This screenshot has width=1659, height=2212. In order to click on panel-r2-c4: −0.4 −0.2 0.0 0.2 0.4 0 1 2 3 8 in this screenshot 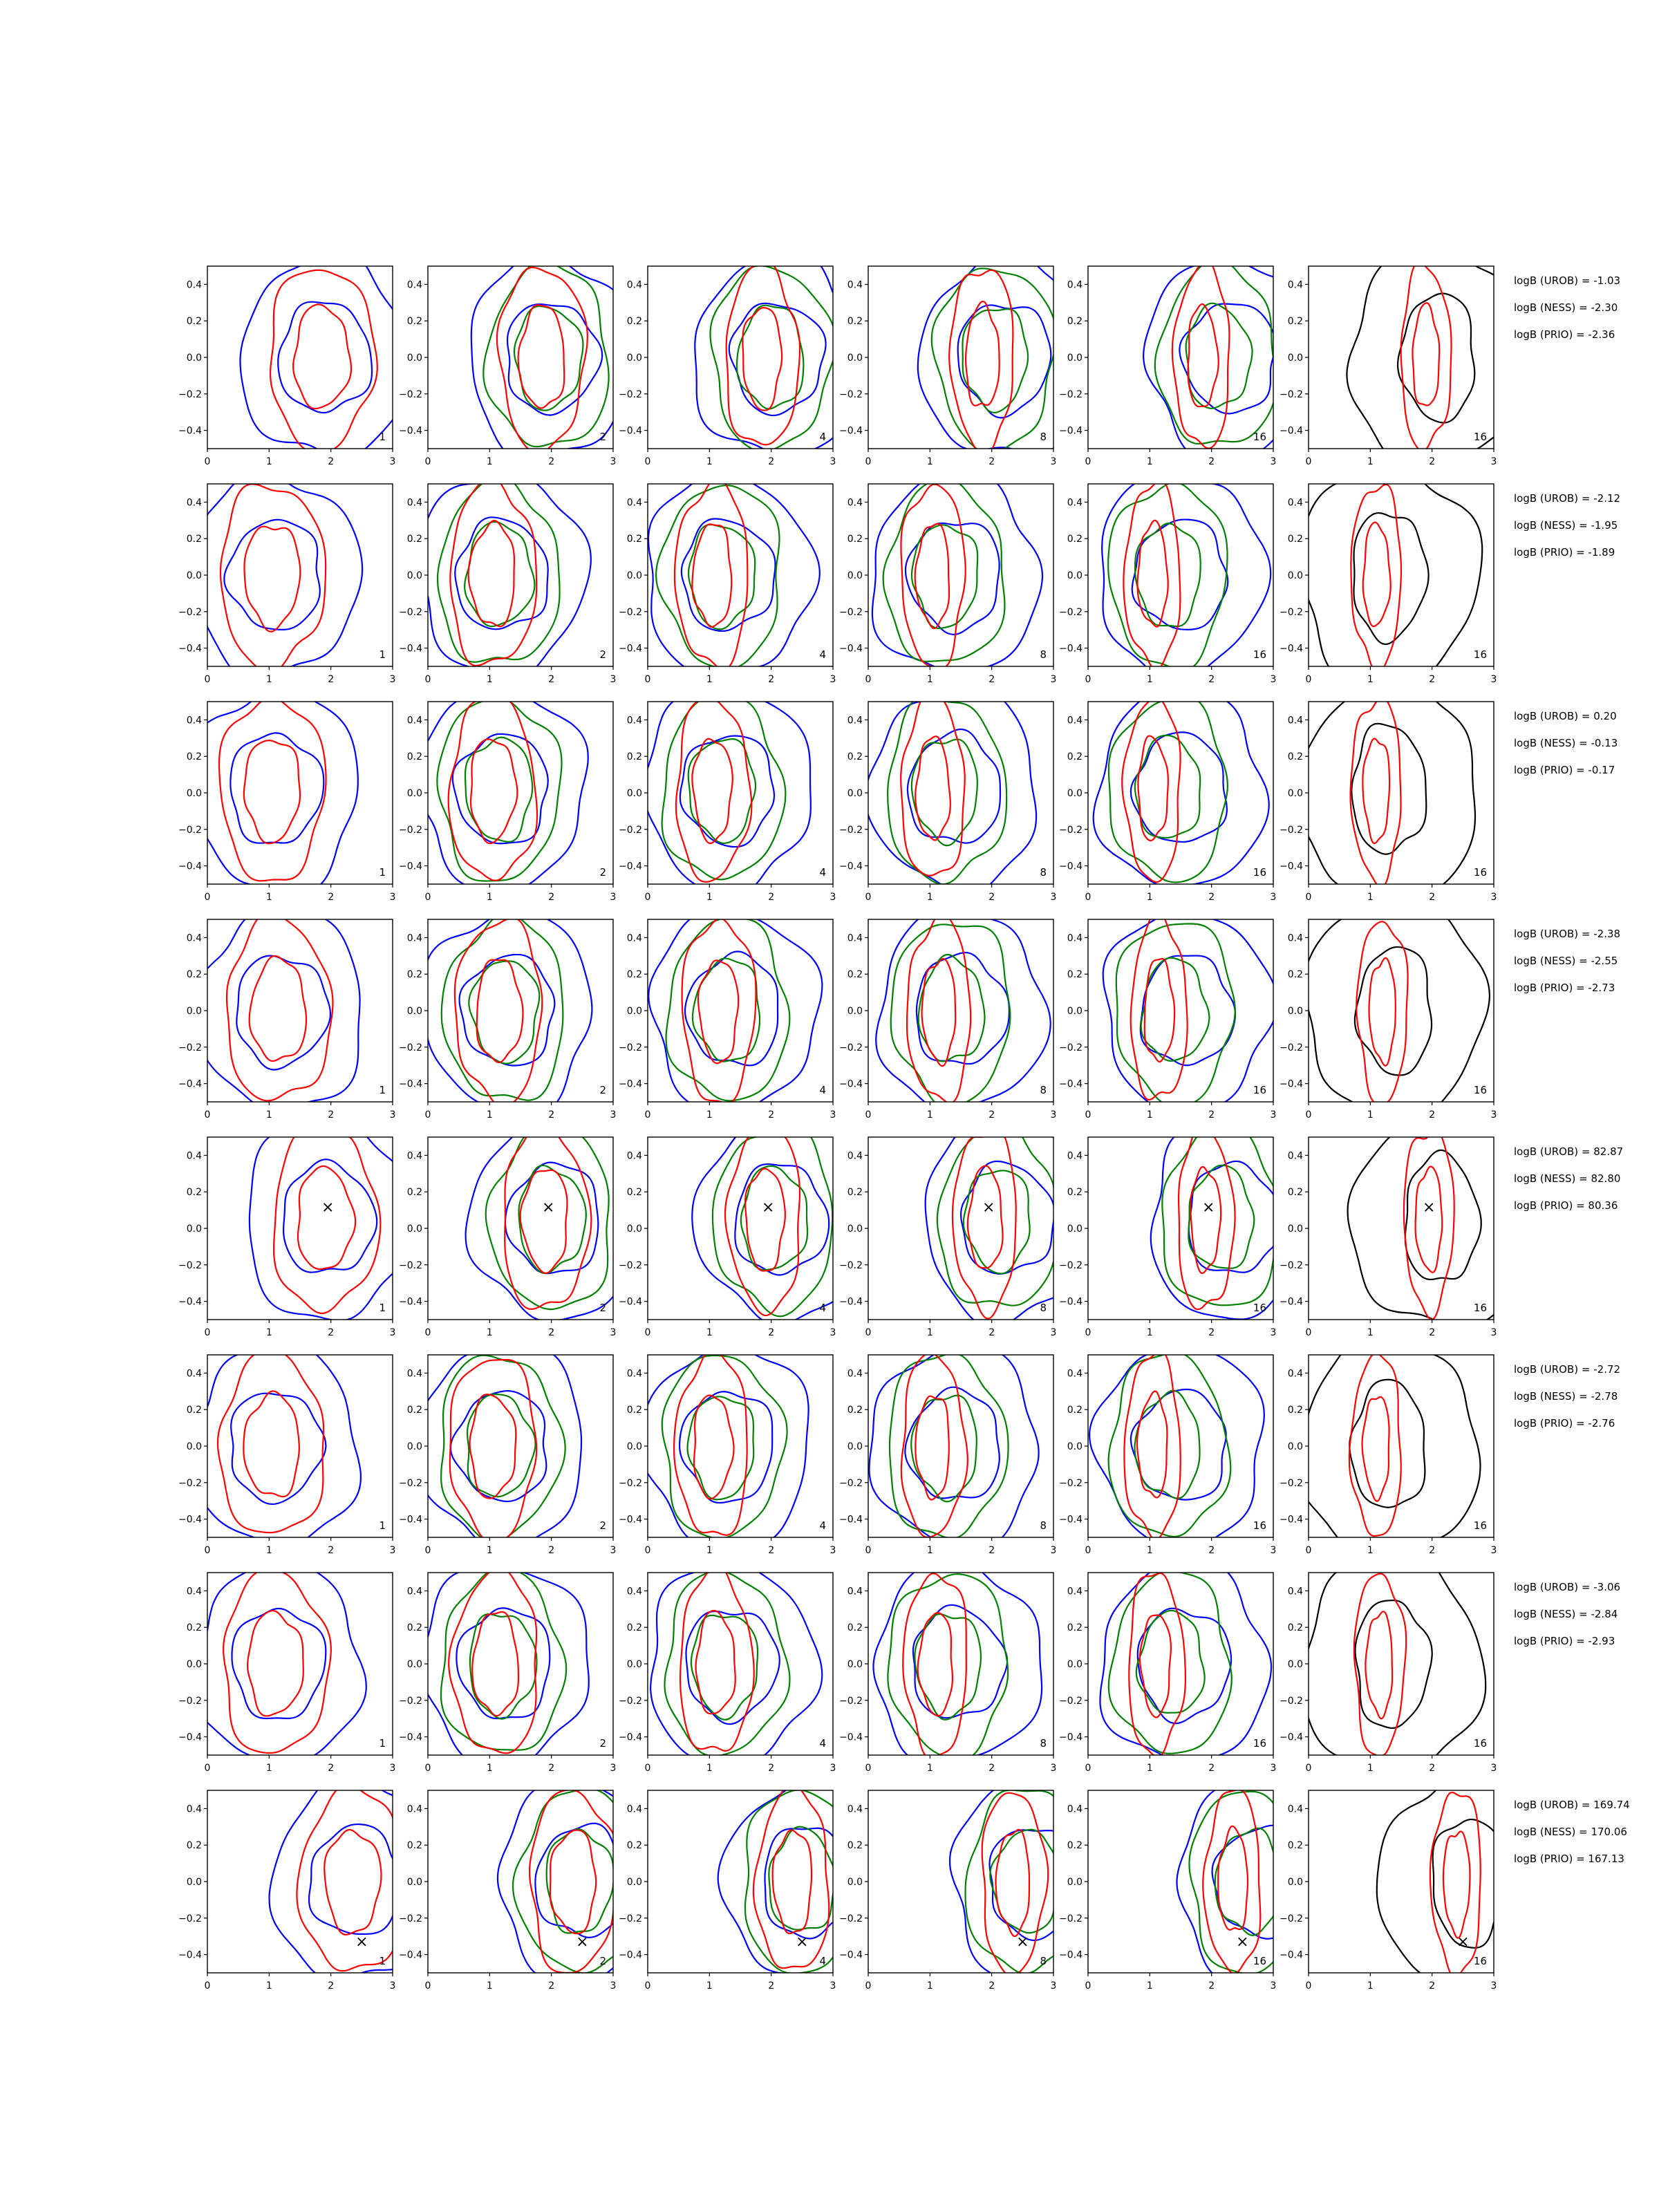, I will do `click(948, 584)`.